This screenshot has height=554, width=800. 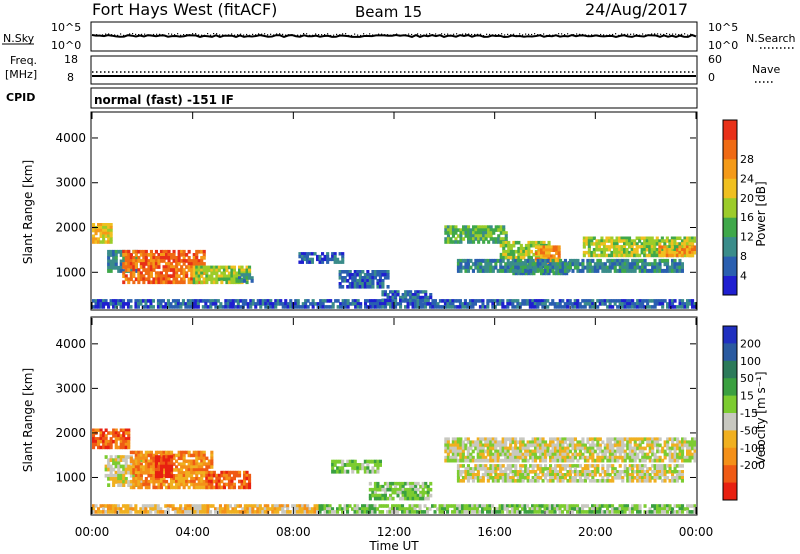 What do you see at coordinates (730, 246) in the screenshot?
I see `colorbar-swatch` at bounding box center [730, 246].